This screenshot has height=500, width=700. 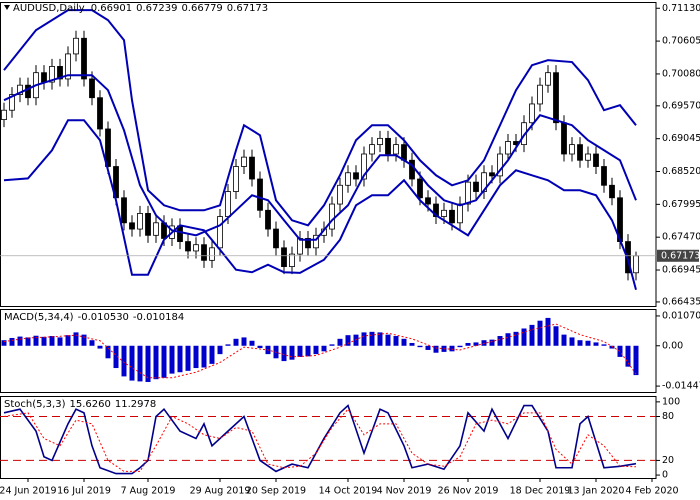 What do you see at coordinates (596, 491) in the screenshot?
I see `x-tick-label: 13 Jan 2020` at bounding box center [596, 491].